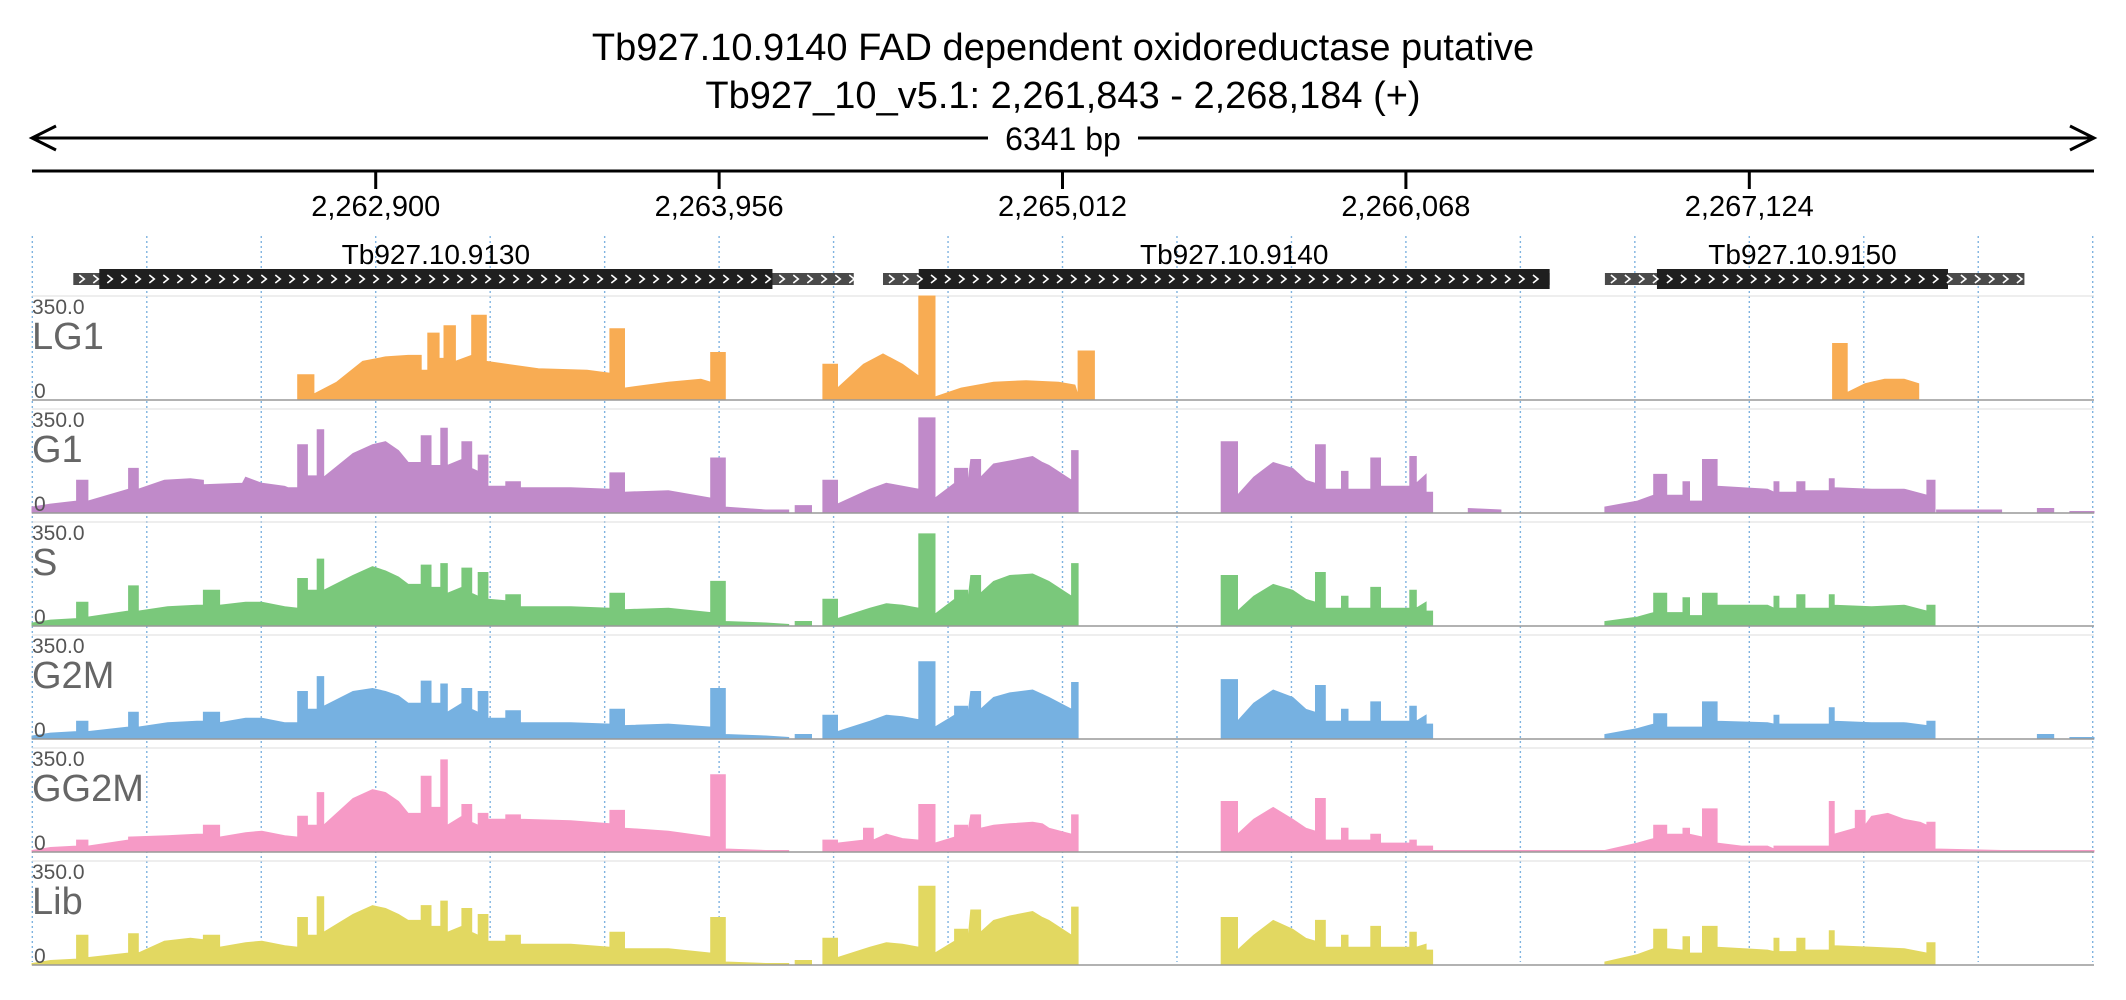 The height and width of the screenshot is (1000, 2126). I want to click on track-GG2M: 350.0 0 GG2M, so click(1063, 801).